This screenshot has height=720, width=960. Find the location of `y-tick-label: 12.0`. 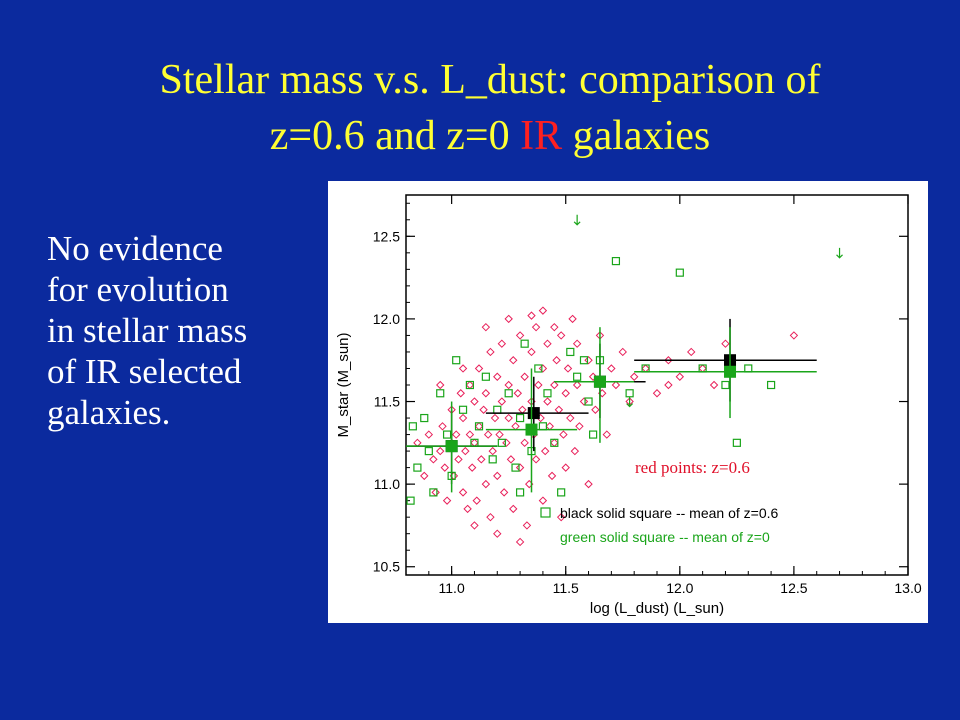

y-tick-label: 12.0 is located at coordinates (386, 319).